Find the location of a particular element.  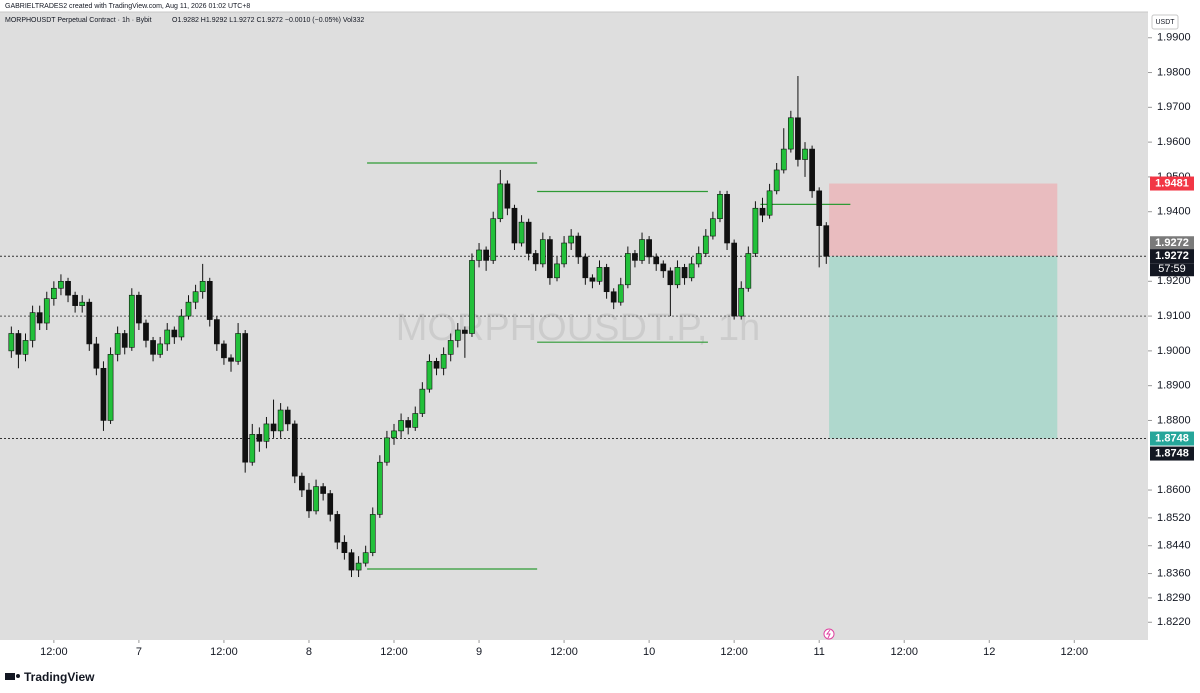

countdown-box is located at coordinates (1172, 270).